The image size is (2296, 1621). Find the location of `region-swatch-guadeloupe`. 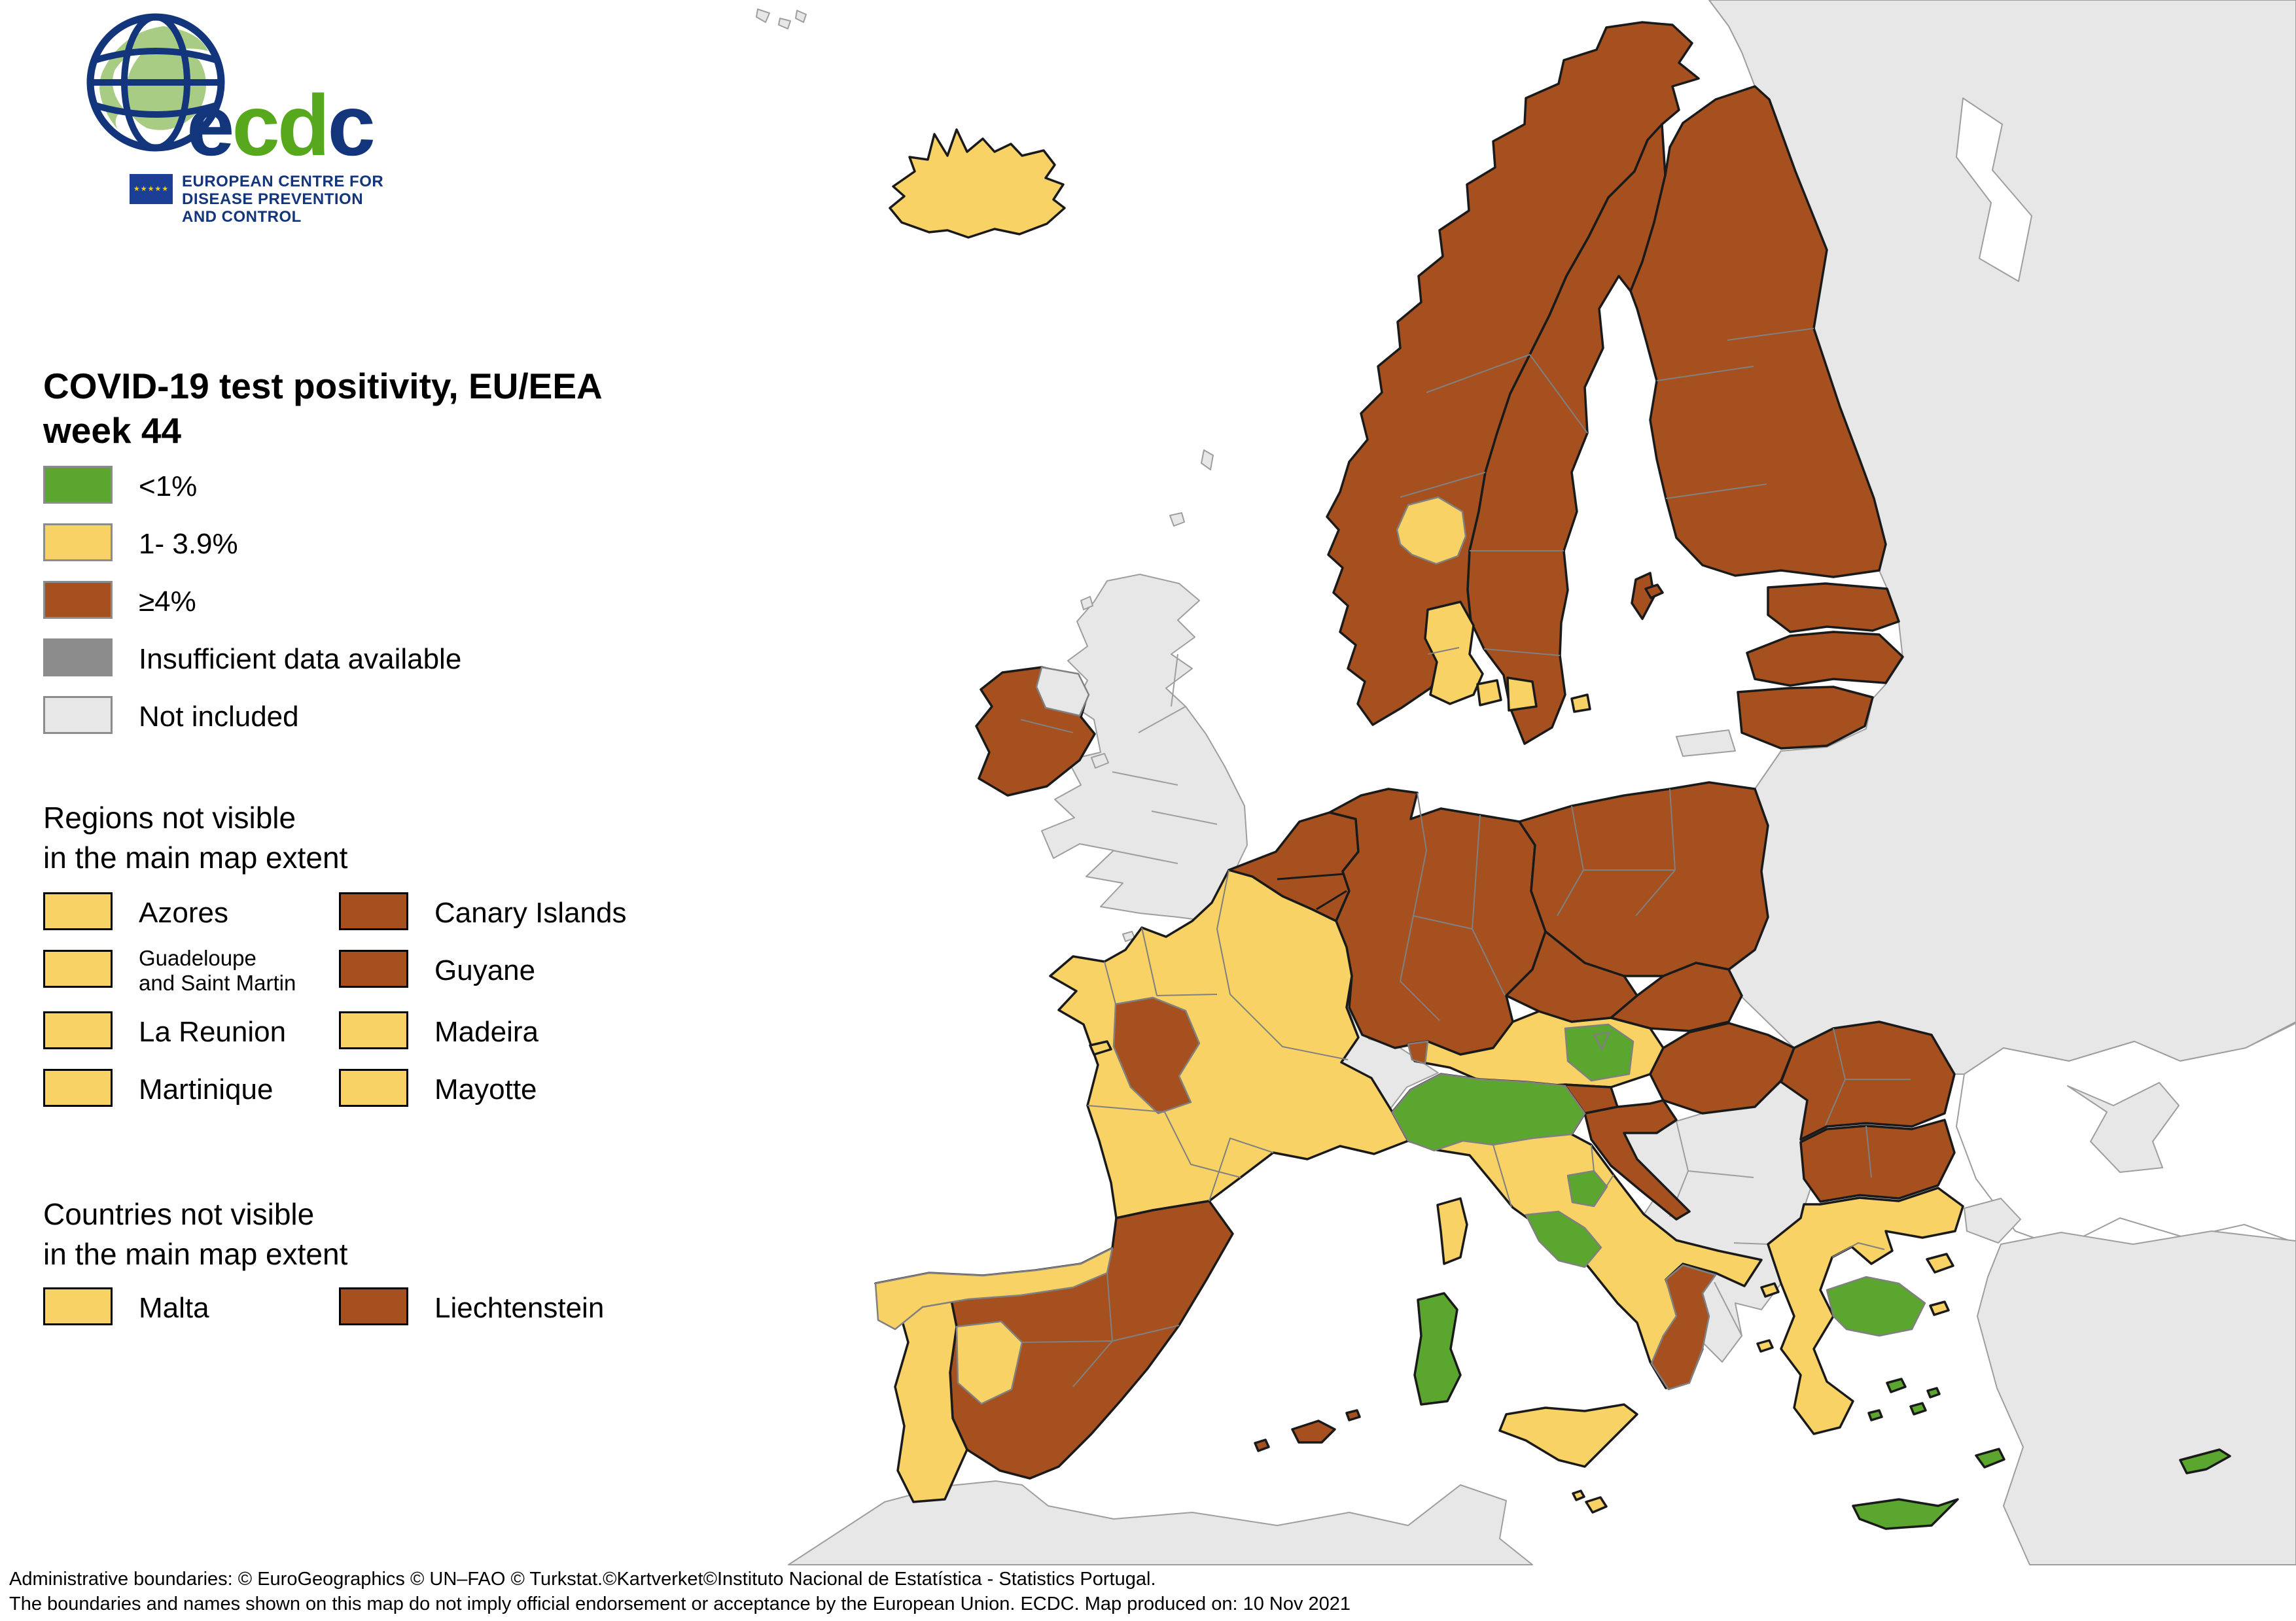

region-swatch-guadeloupe is located at coordinates (78, 969).